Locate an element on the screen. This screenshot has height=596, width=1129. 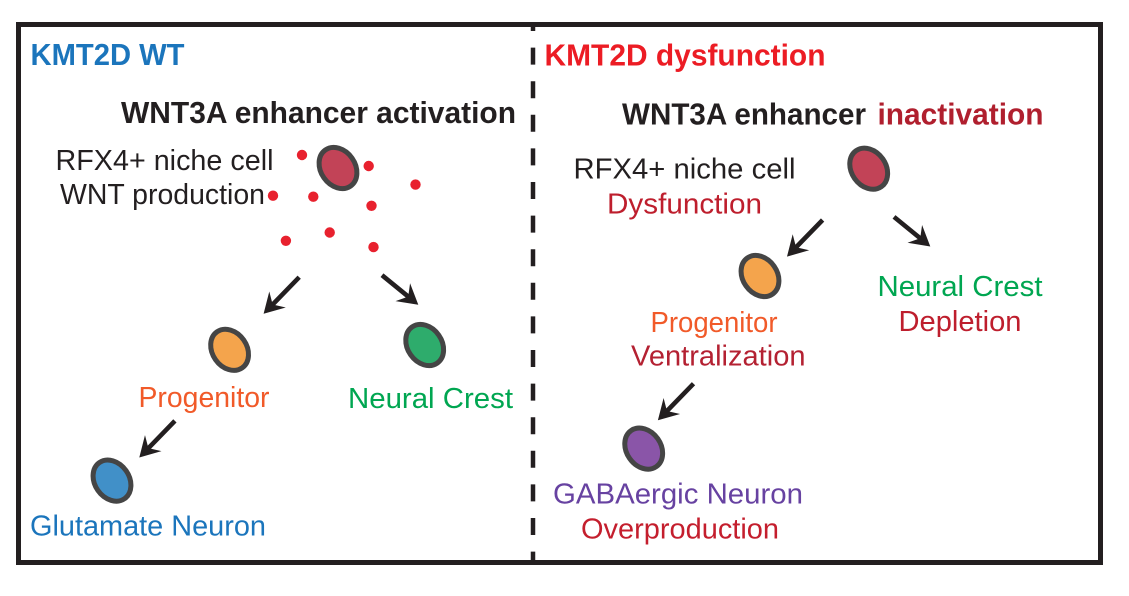
svg-text: Depletion is located at coordinates (960, 322).